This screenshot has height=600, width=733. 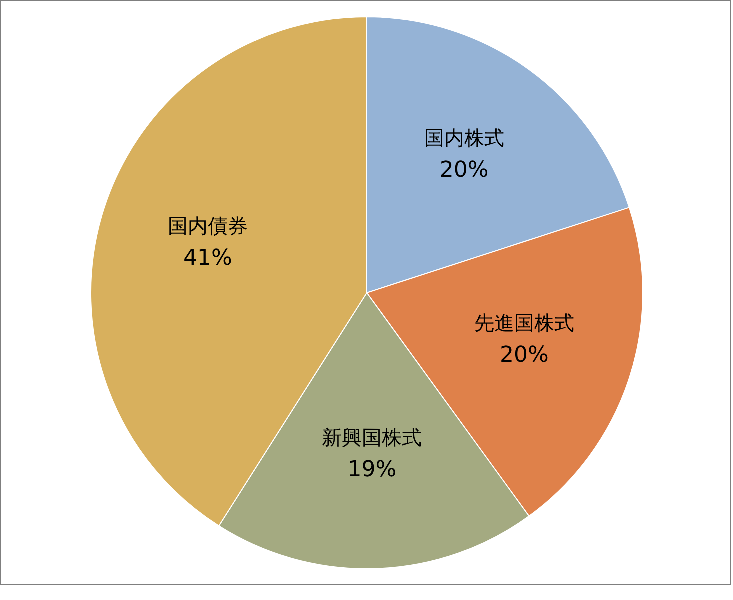 I want to click on slice-label: 国内株式, so click(x=464, y=138).